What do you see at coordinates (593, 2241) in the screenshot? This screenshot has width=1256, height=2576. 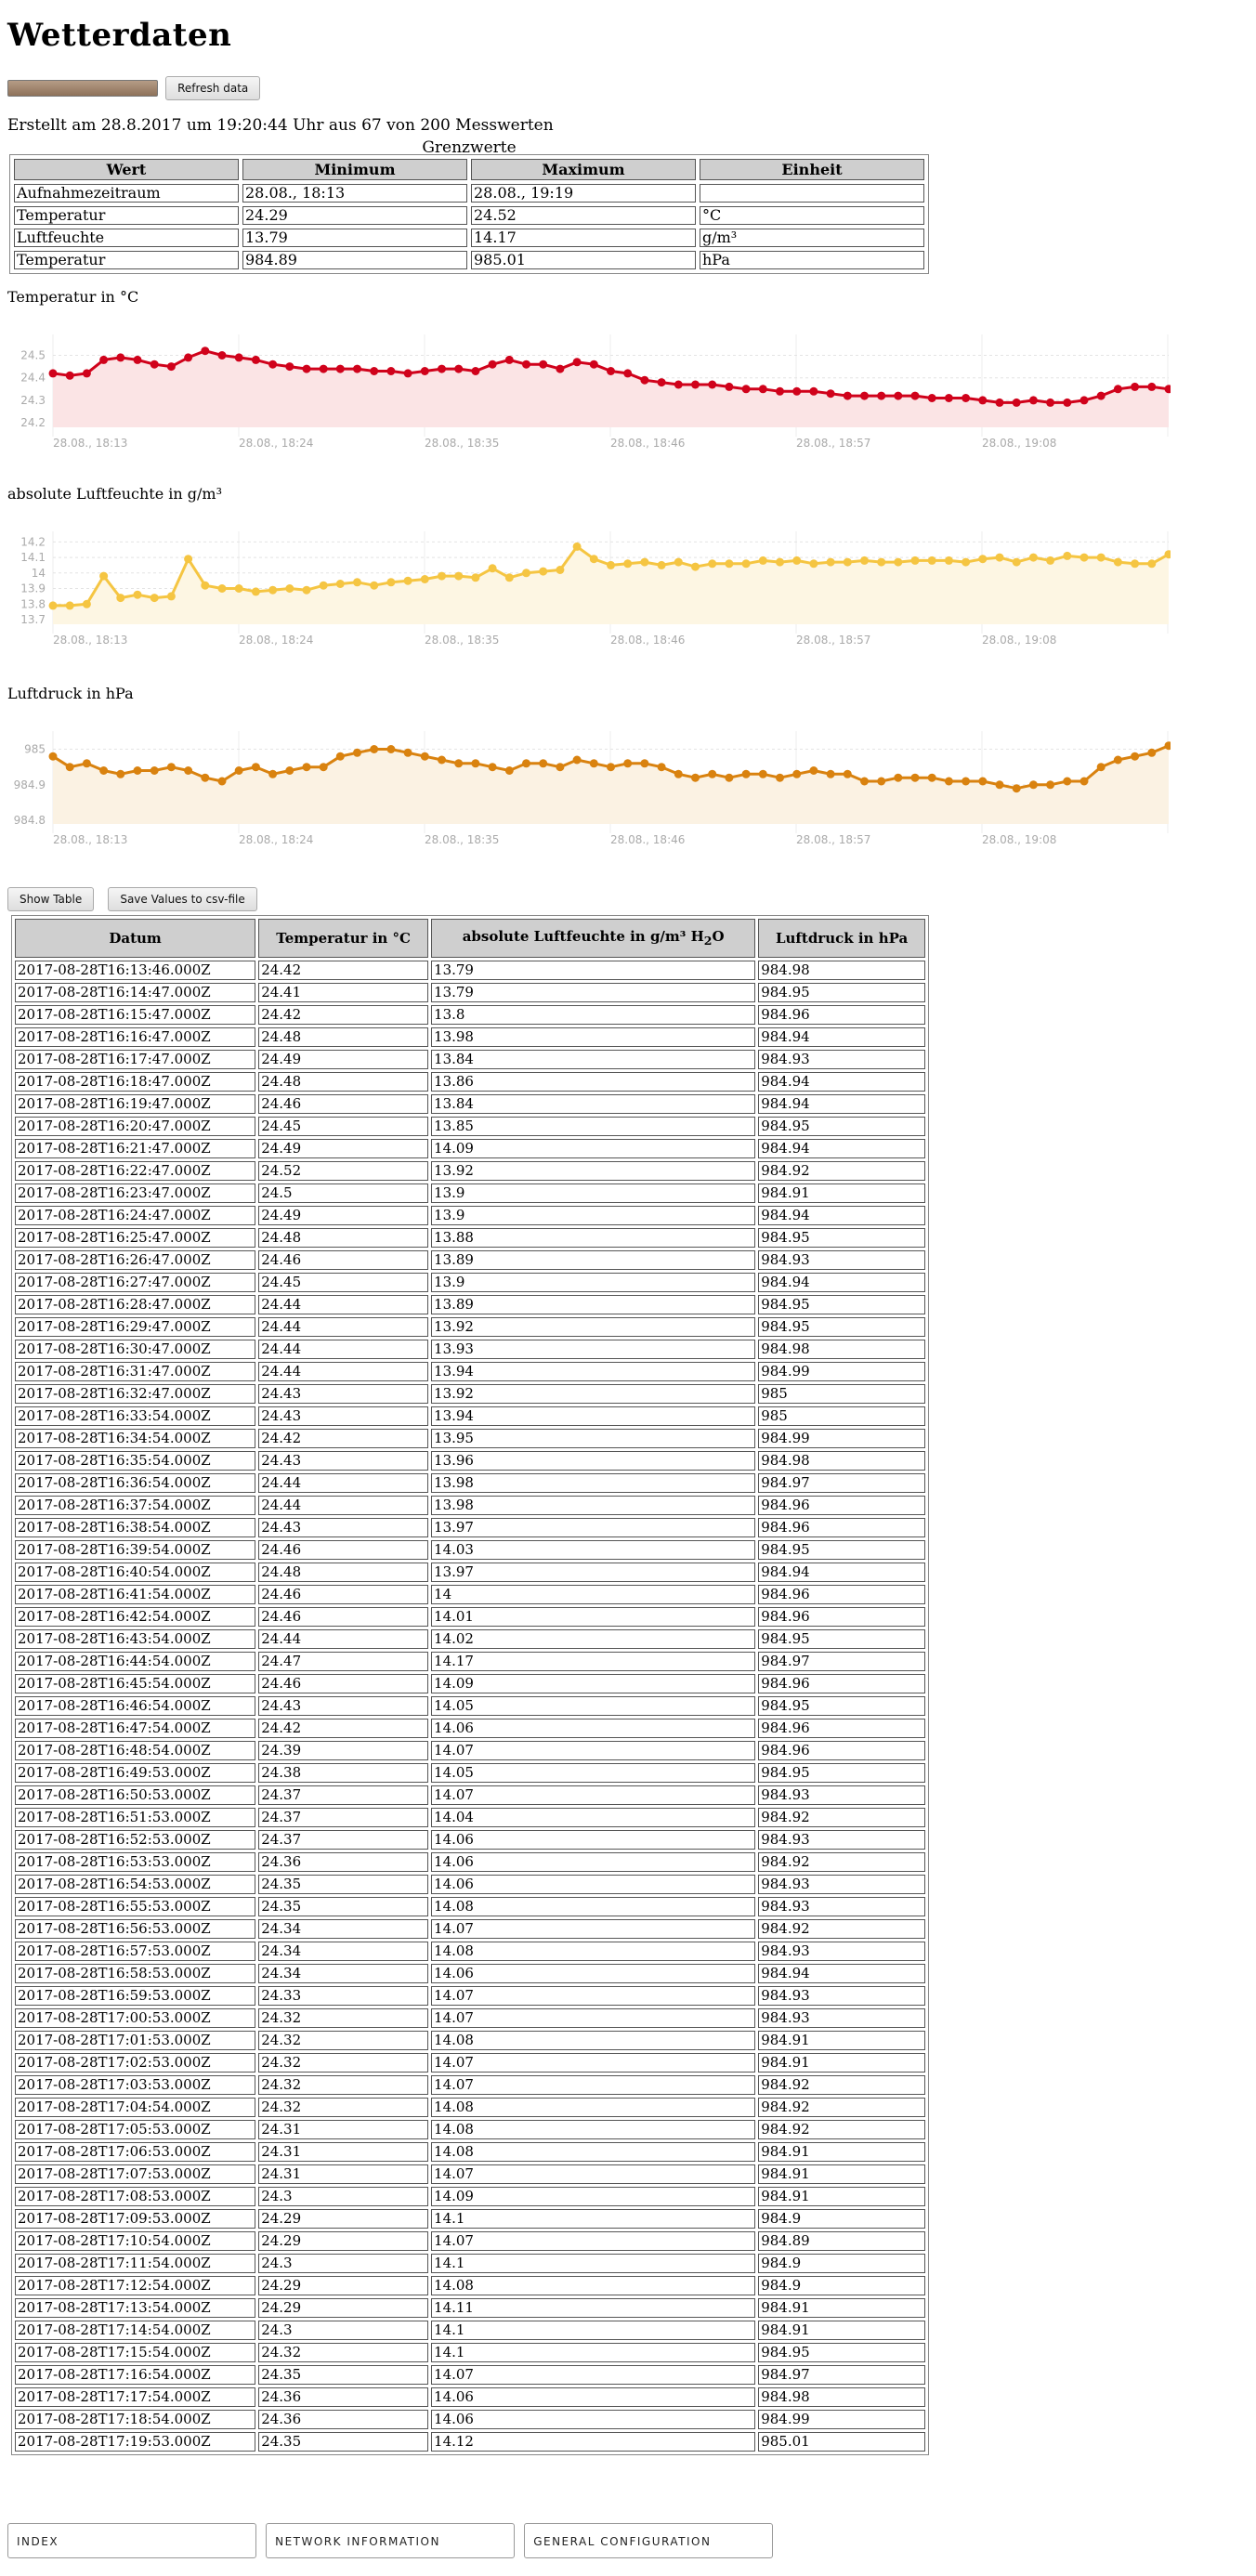 I see `table-cell: 14.07` at bounding box center [593, 2241].